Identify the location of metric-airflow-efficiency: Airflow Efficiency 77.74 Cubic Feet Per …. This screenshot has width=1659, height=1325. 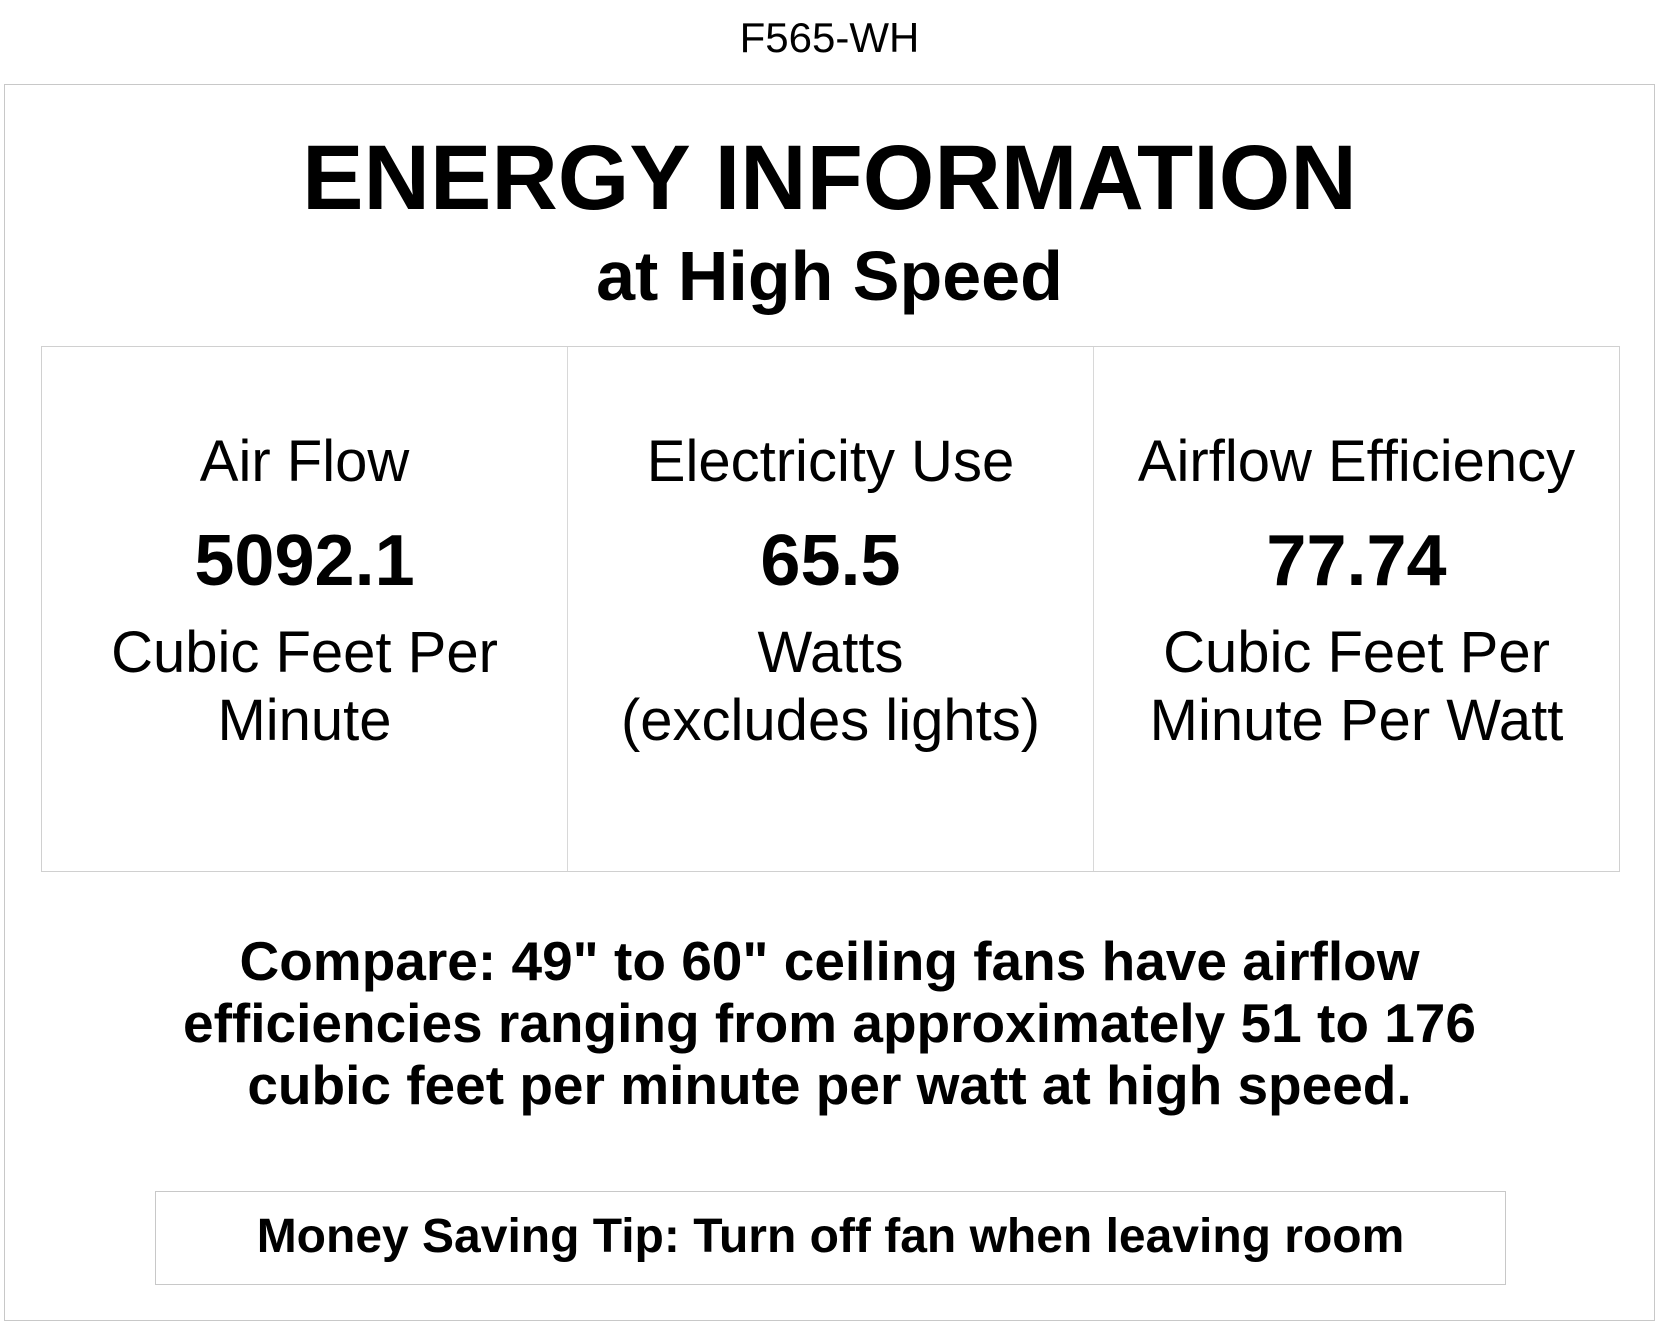
(1356, 609).